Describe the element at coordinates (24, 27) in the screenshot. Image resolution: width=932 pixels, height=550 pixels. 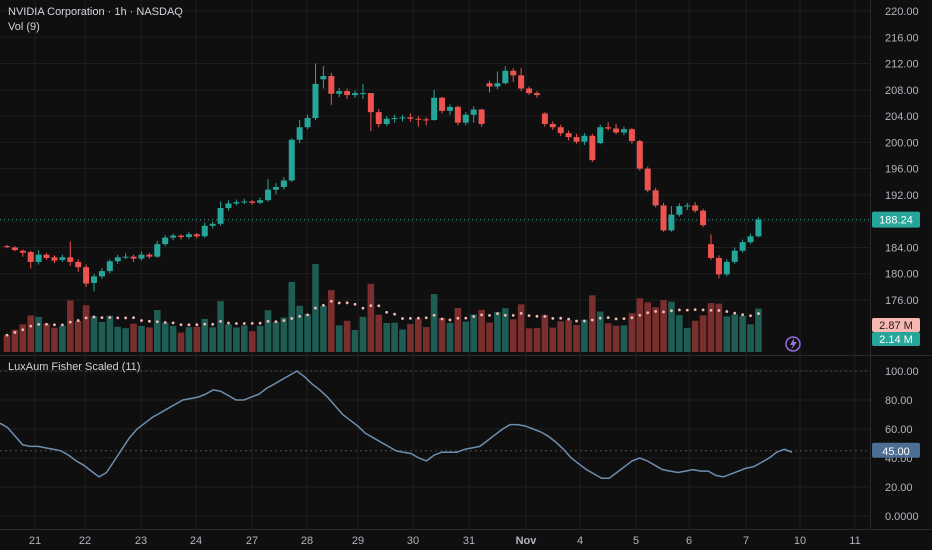
I see `volume-indicator-label: Vol (9)` at that location.